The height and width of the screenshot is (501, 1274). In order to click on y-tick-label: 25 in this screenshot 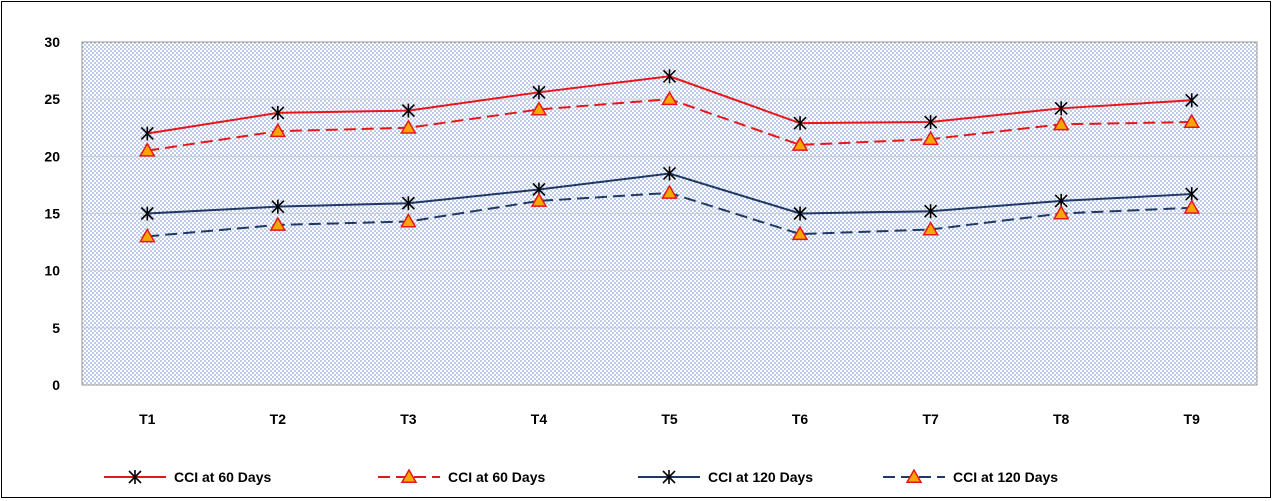, I will do `click(52, 99)`.